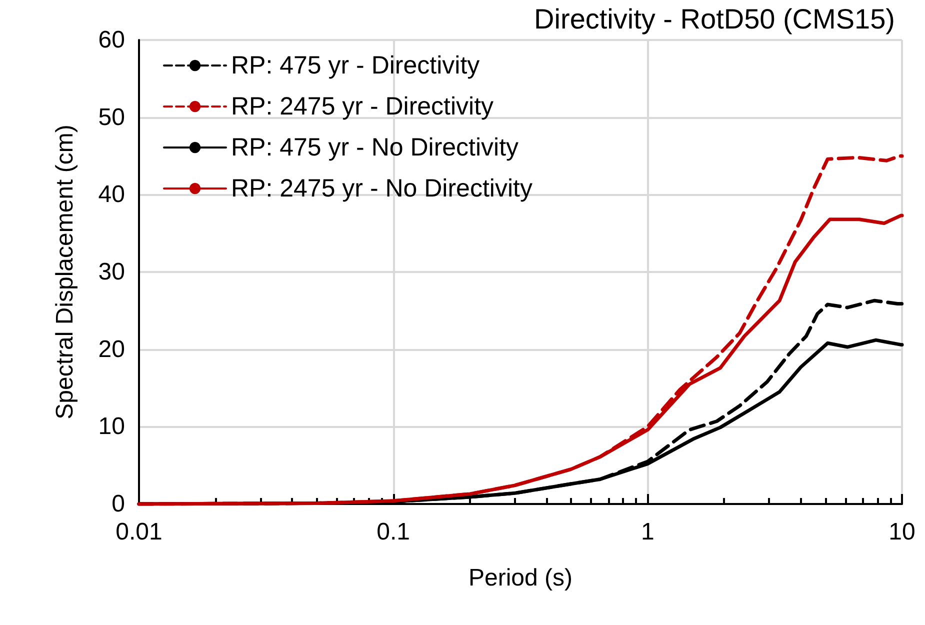 The width and height of the screenshot is (925, 625). What do you see at coordinates (139, 532) in the screenshot?
I see `x-tick-label: 0.01` at bounding box center [139, 532].